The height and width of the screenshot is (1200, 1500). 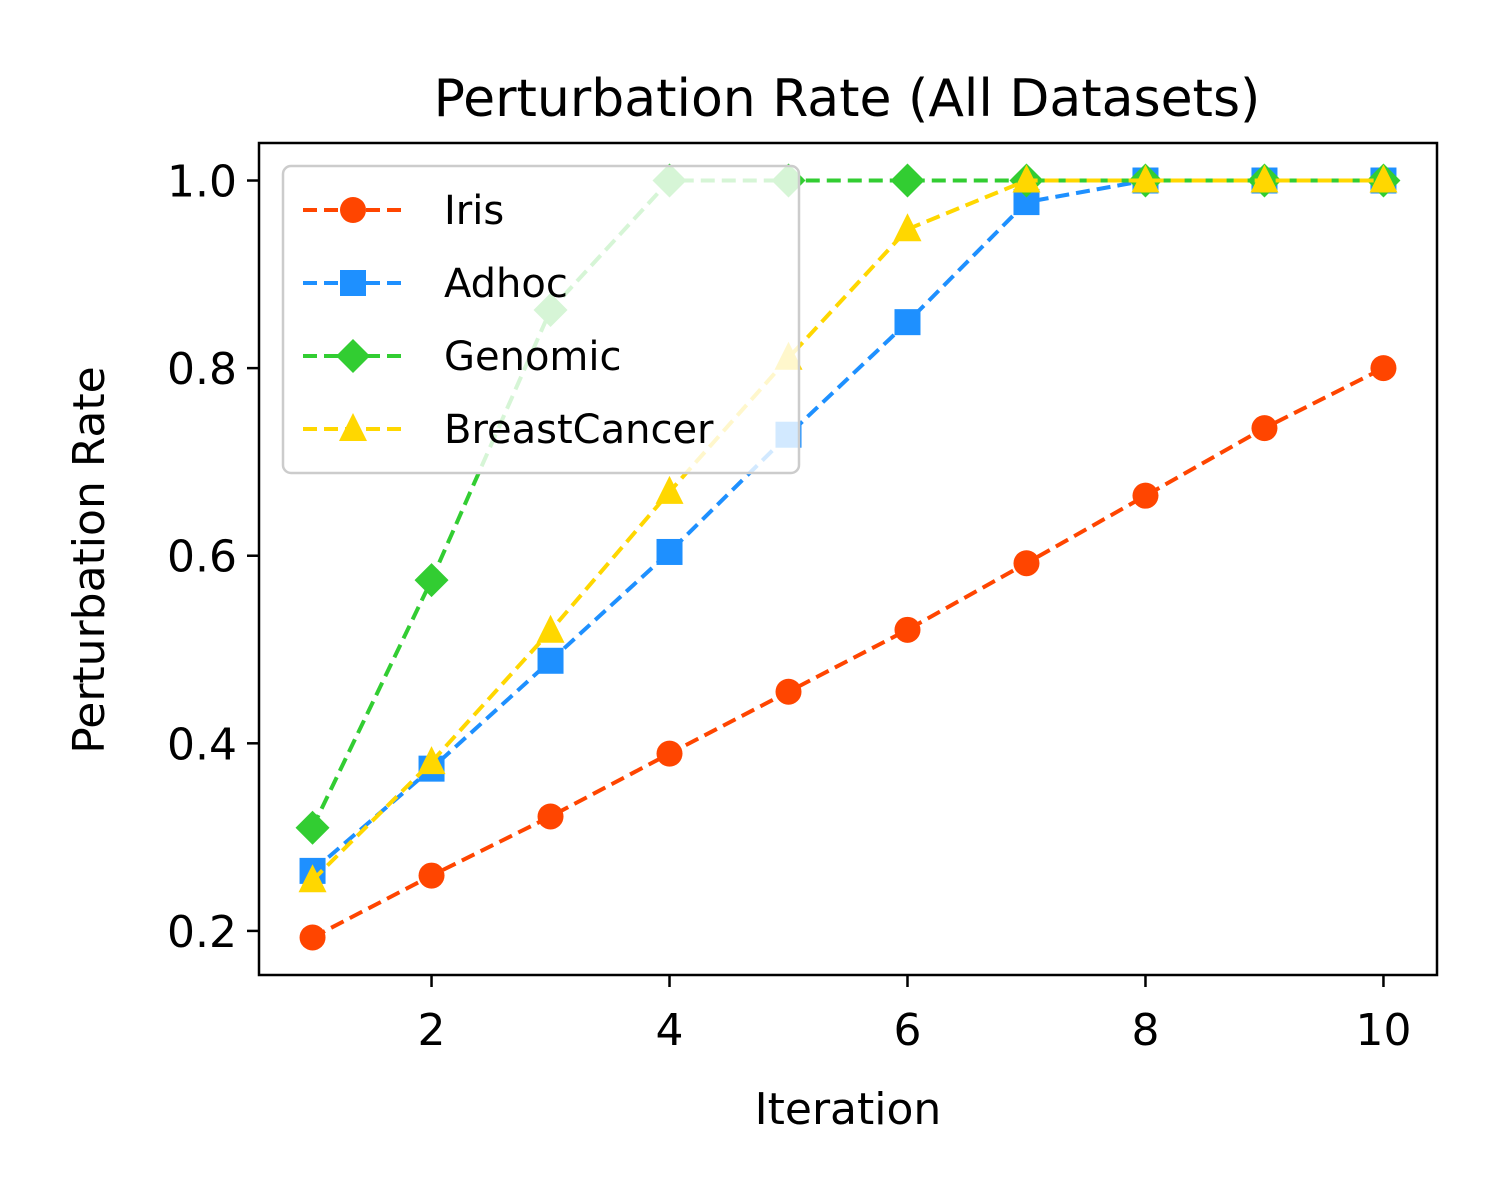 I want to click on y-tick-label: 0.4, so click(x=202, y=744).